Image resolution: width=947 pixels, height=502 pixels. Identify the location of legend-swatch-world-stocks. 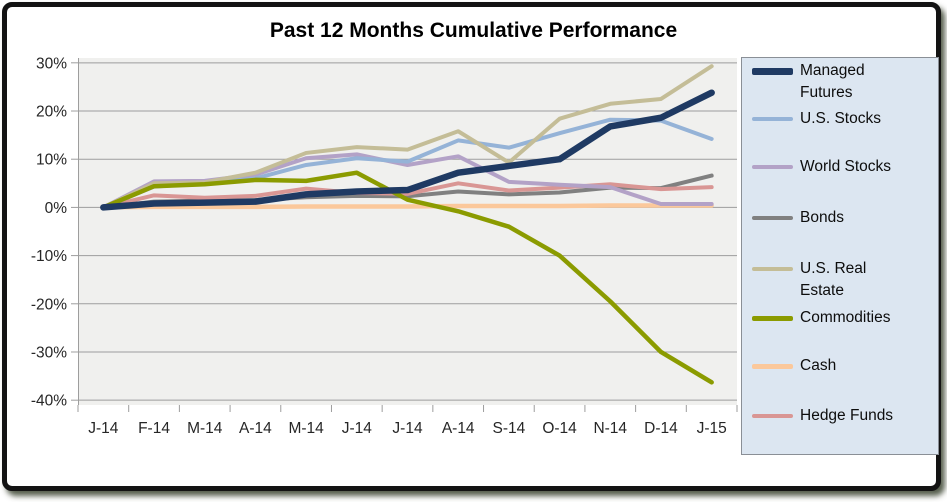
(772, 167).